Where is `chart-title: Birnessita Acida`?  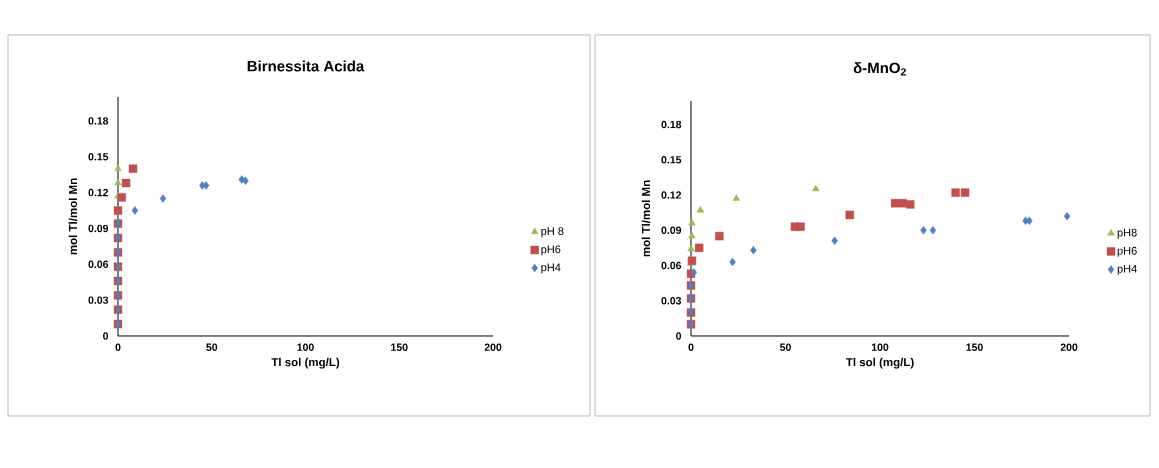
chart-title: Birnessita Acida is located at coordinates (306, 66).